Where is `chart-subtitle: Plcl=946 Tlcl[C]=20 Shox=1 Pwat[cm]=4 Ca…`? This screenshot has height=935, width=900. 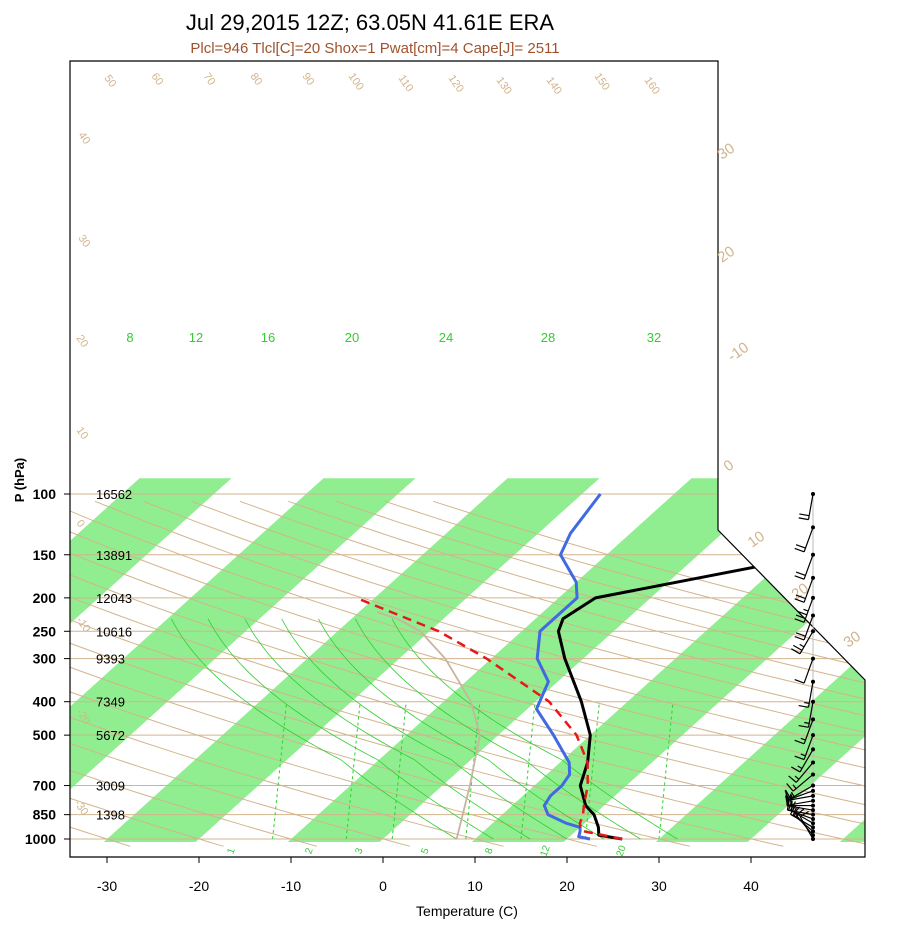
chart-subtitle: Plcl=946 Tlcl[C]=20 Shox=1 Pwat[cm]=4 Ca… is located at coordinates (374, 48).